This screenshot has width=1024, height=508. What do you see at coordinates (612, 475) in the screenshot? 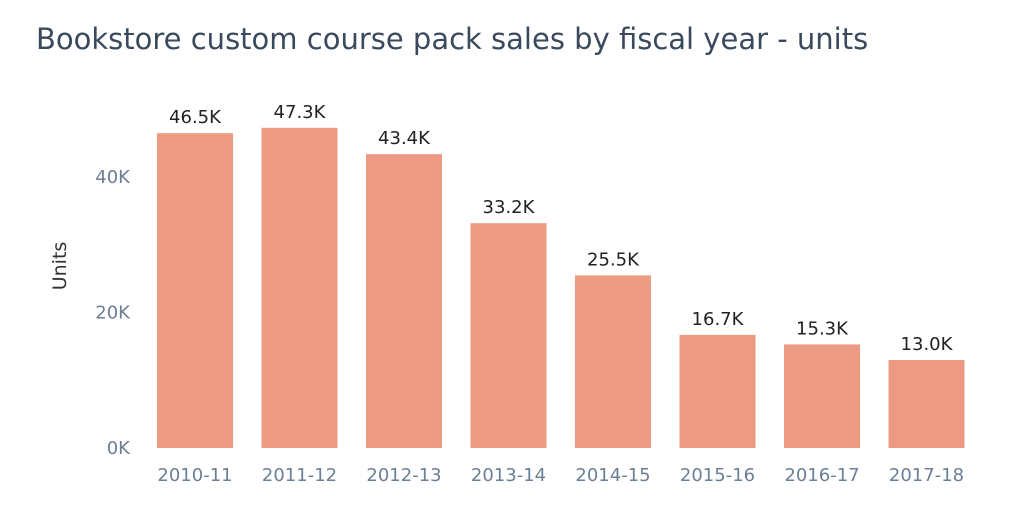
I see `x-tick-2014-15: 2014-15` at bounding box center [612, 475].